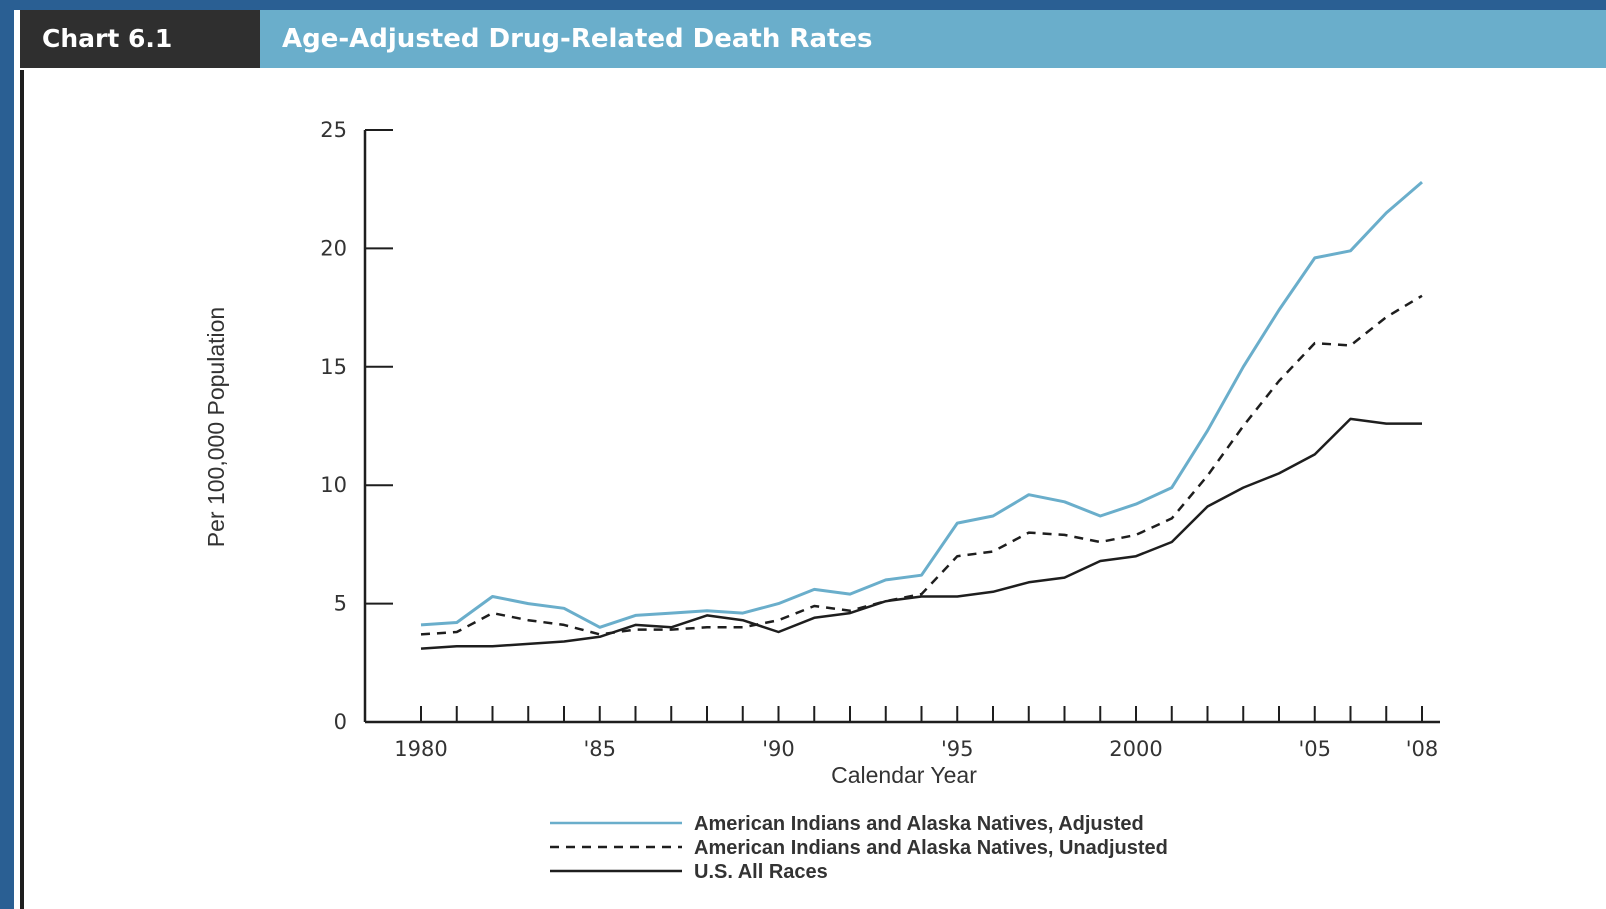 This screenshot has height=909, width=1606. Describe the element at coordinates (1135, 749) in the screenshot. I see `x-tick-label: 2000` at that location.